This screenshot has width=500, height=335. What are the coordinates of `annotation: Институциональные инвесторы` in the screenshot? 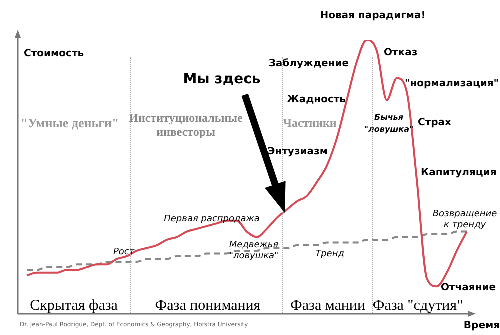 It's located at (186, 125).